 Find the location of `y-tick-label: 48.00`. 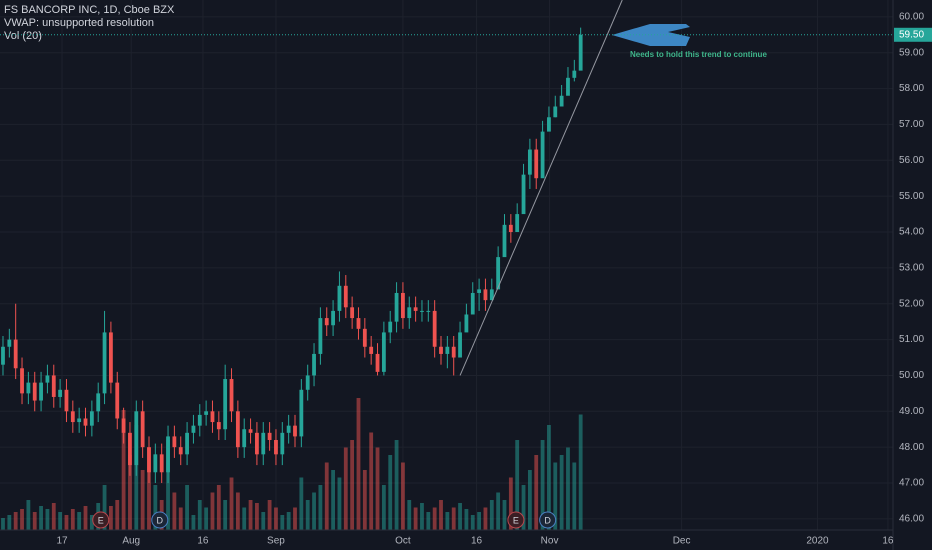

y-tick-label: 48.00 is located at coordinates (911, 447).